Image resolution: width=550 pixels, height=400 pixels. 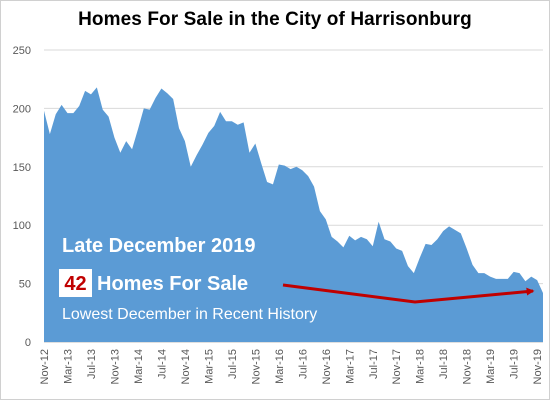 What do you see at coordinates (186, 366) in the screenshot?
I see `x-tick-label: Nov-14` at bounding box center [186, 366].